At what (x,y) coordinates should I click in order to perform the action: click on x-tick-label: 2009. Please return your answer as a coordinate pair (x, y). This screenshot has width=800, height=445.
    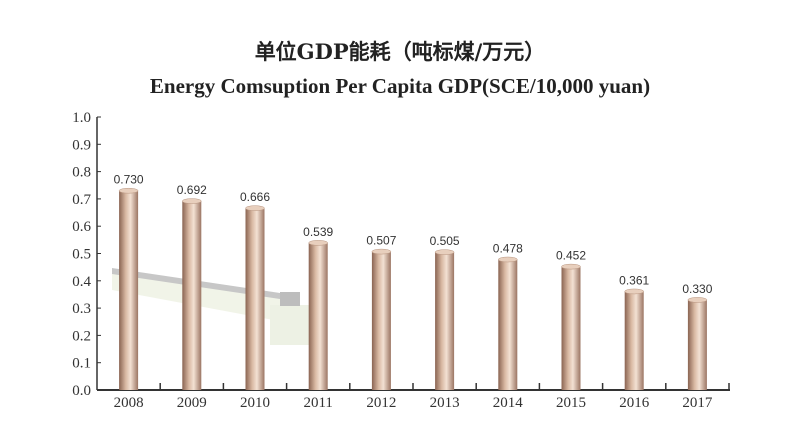
    Looking at the image, I should click on (192, 403).